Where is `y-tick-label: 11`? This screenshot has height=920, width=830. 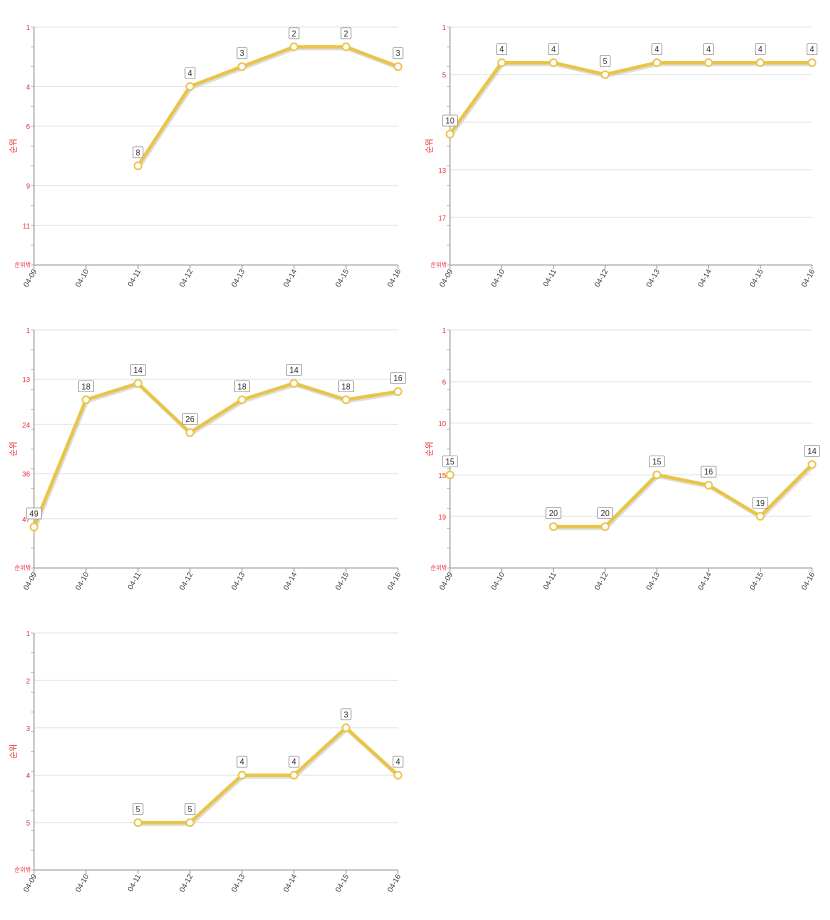
y-tick-label: 11 is located at coordinates (26, 226).